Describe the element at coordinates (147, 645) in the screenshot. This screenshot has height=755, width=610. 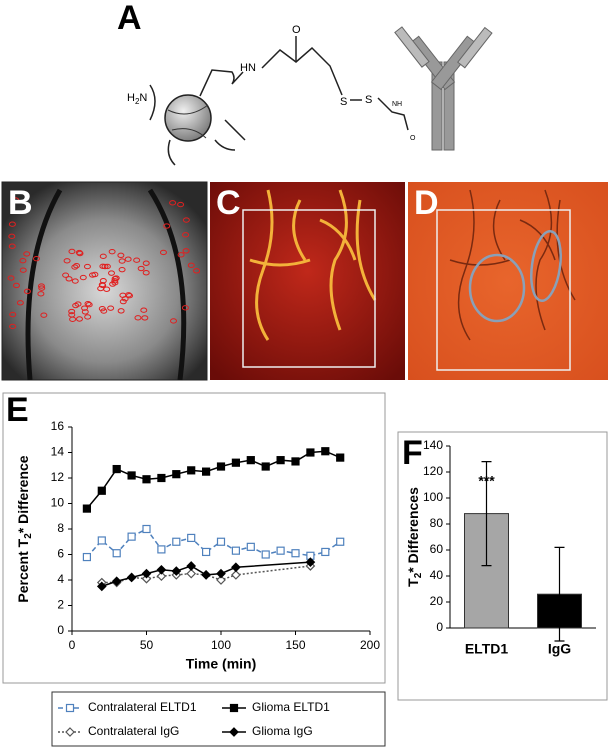
I see `x-tick-label: 50` at that location.